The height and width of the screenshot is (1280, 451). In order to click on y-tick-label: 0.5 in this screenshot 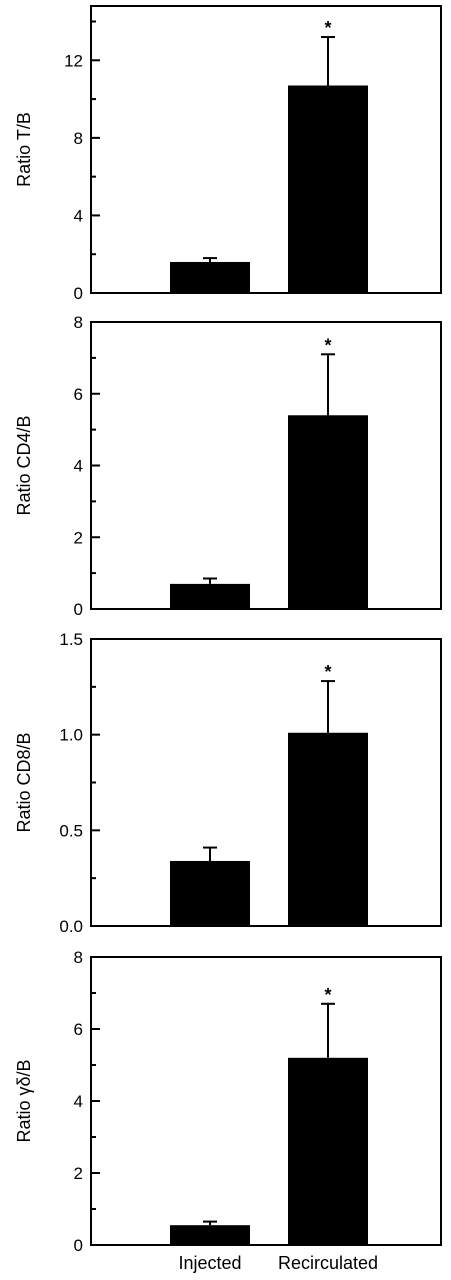, I will do `click(71, 830)`.